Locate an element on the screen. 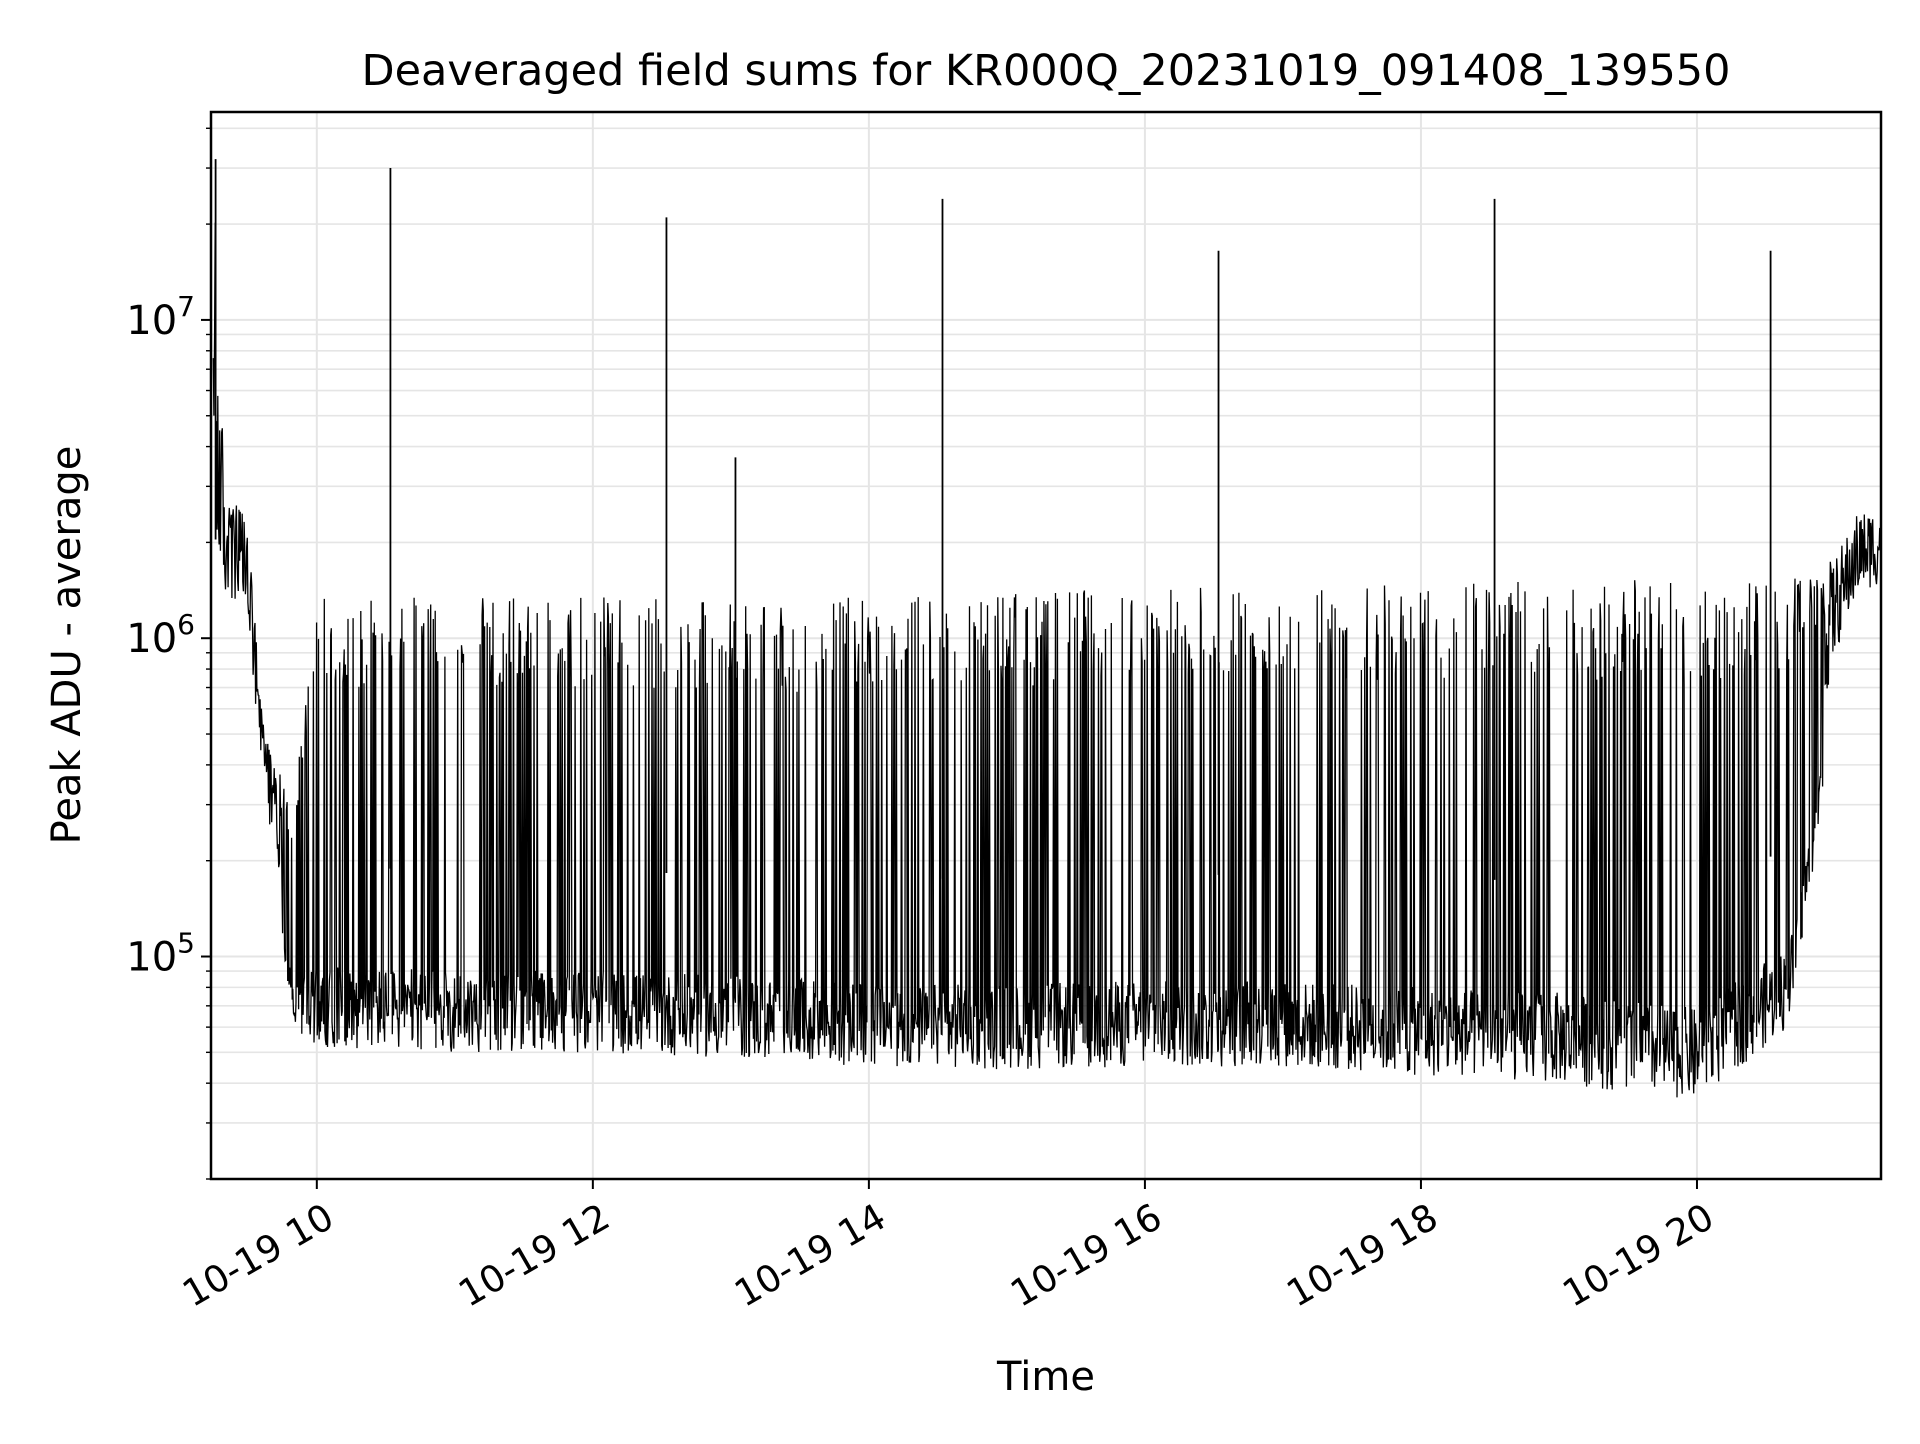 Image resolution: width=1920 pixels, height=1444 pixels. x-tick-label: 10-19 12 is located at coordinates (534, 1255).